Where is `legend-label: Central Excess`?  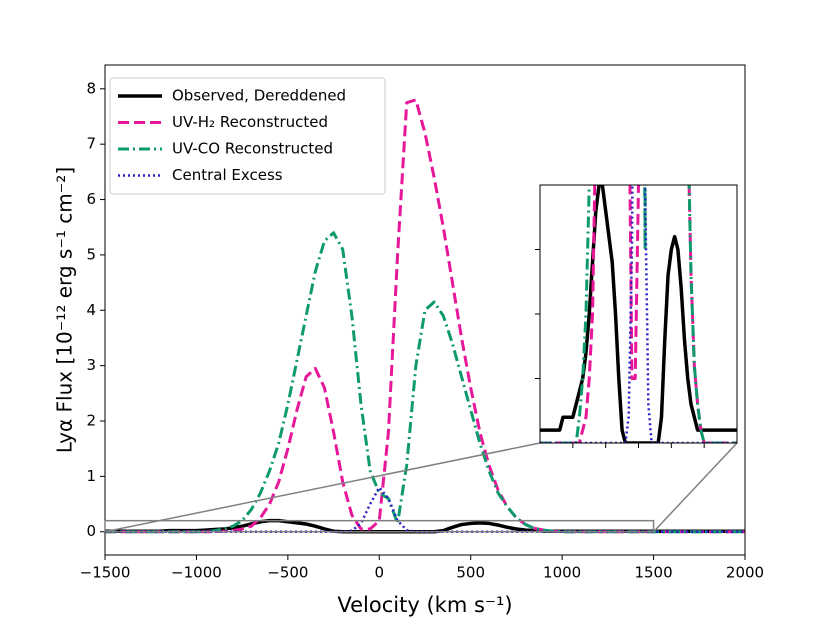
legend-label: Central Excess is located at coordinates (227, 175).